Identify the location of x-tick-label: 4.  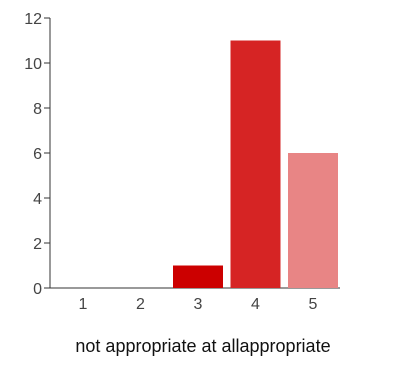
(255, 304).